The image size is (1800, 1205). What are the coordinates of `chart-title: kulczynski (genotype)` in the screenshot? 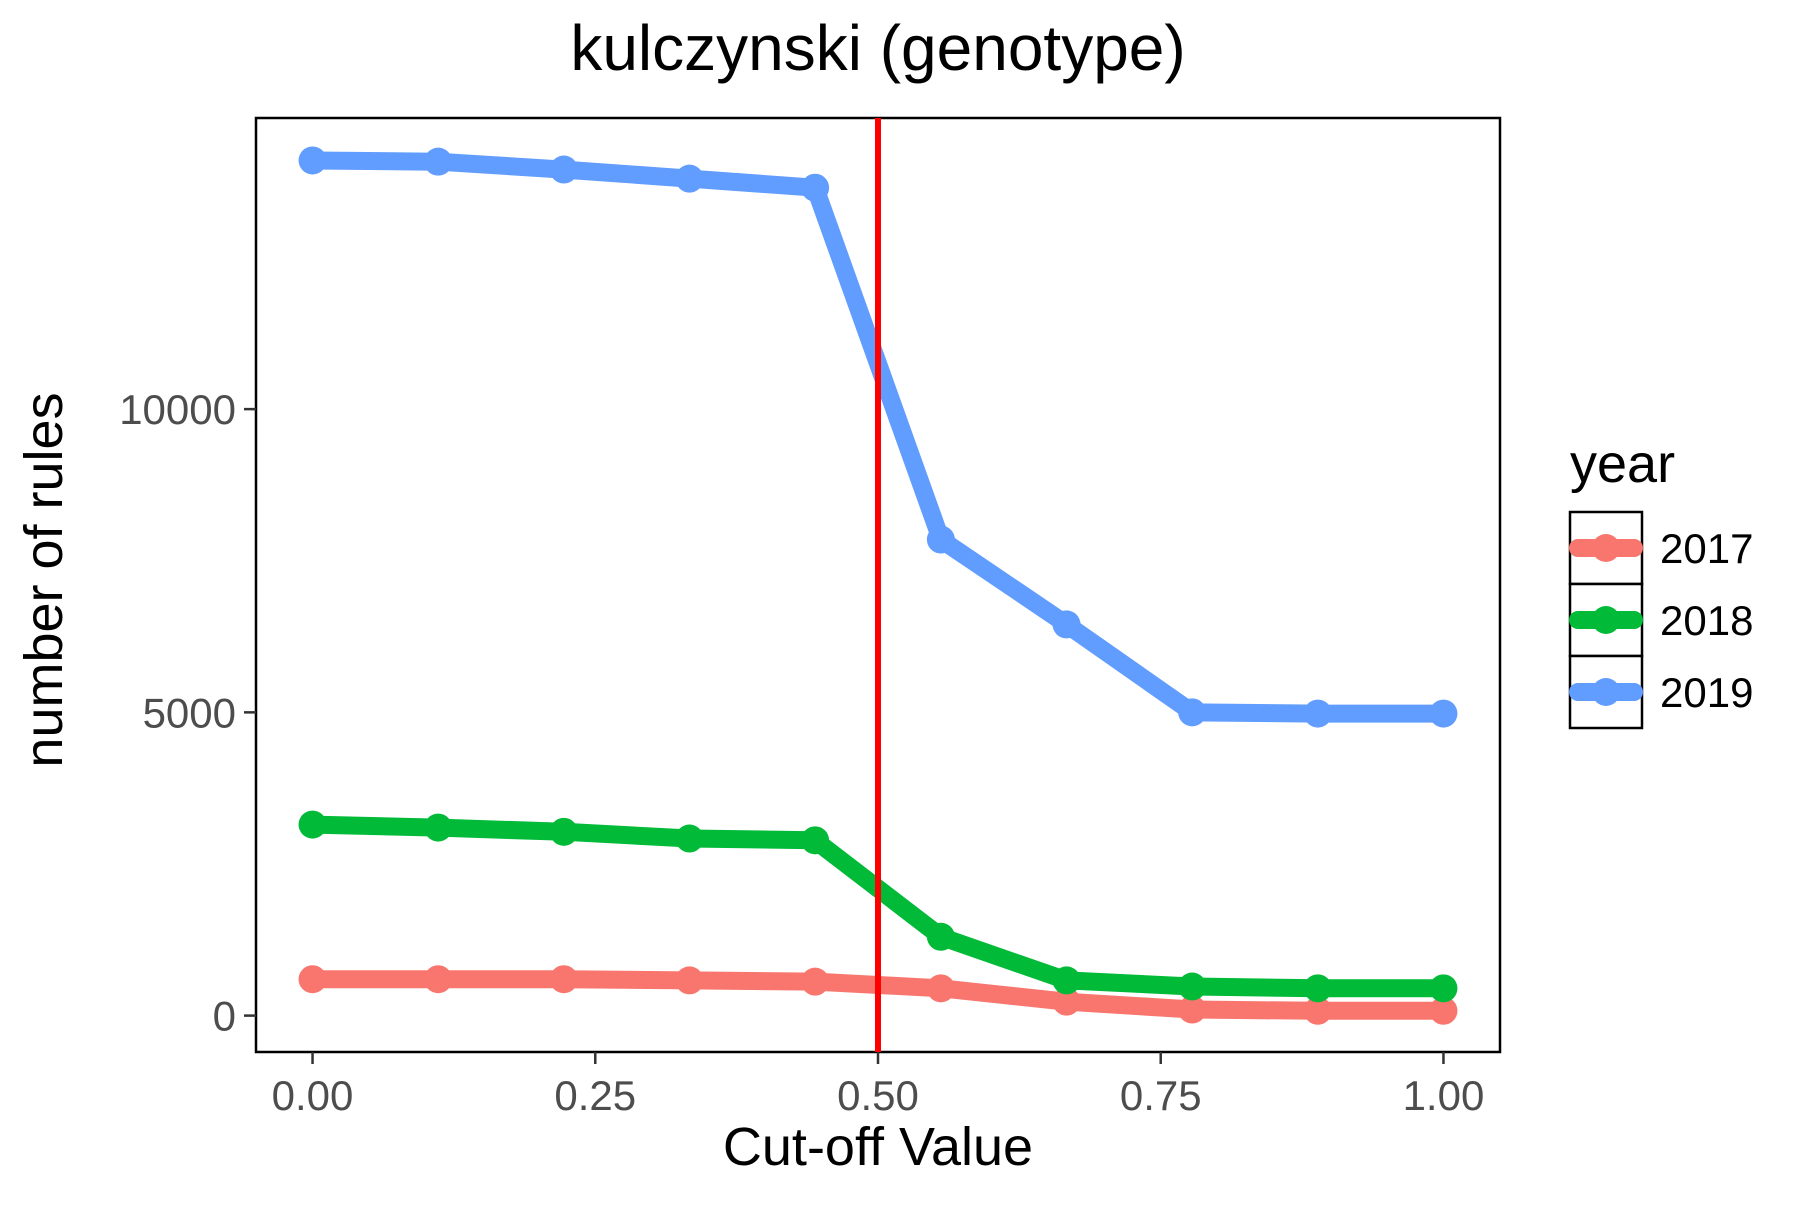 It's located at (877, 48).